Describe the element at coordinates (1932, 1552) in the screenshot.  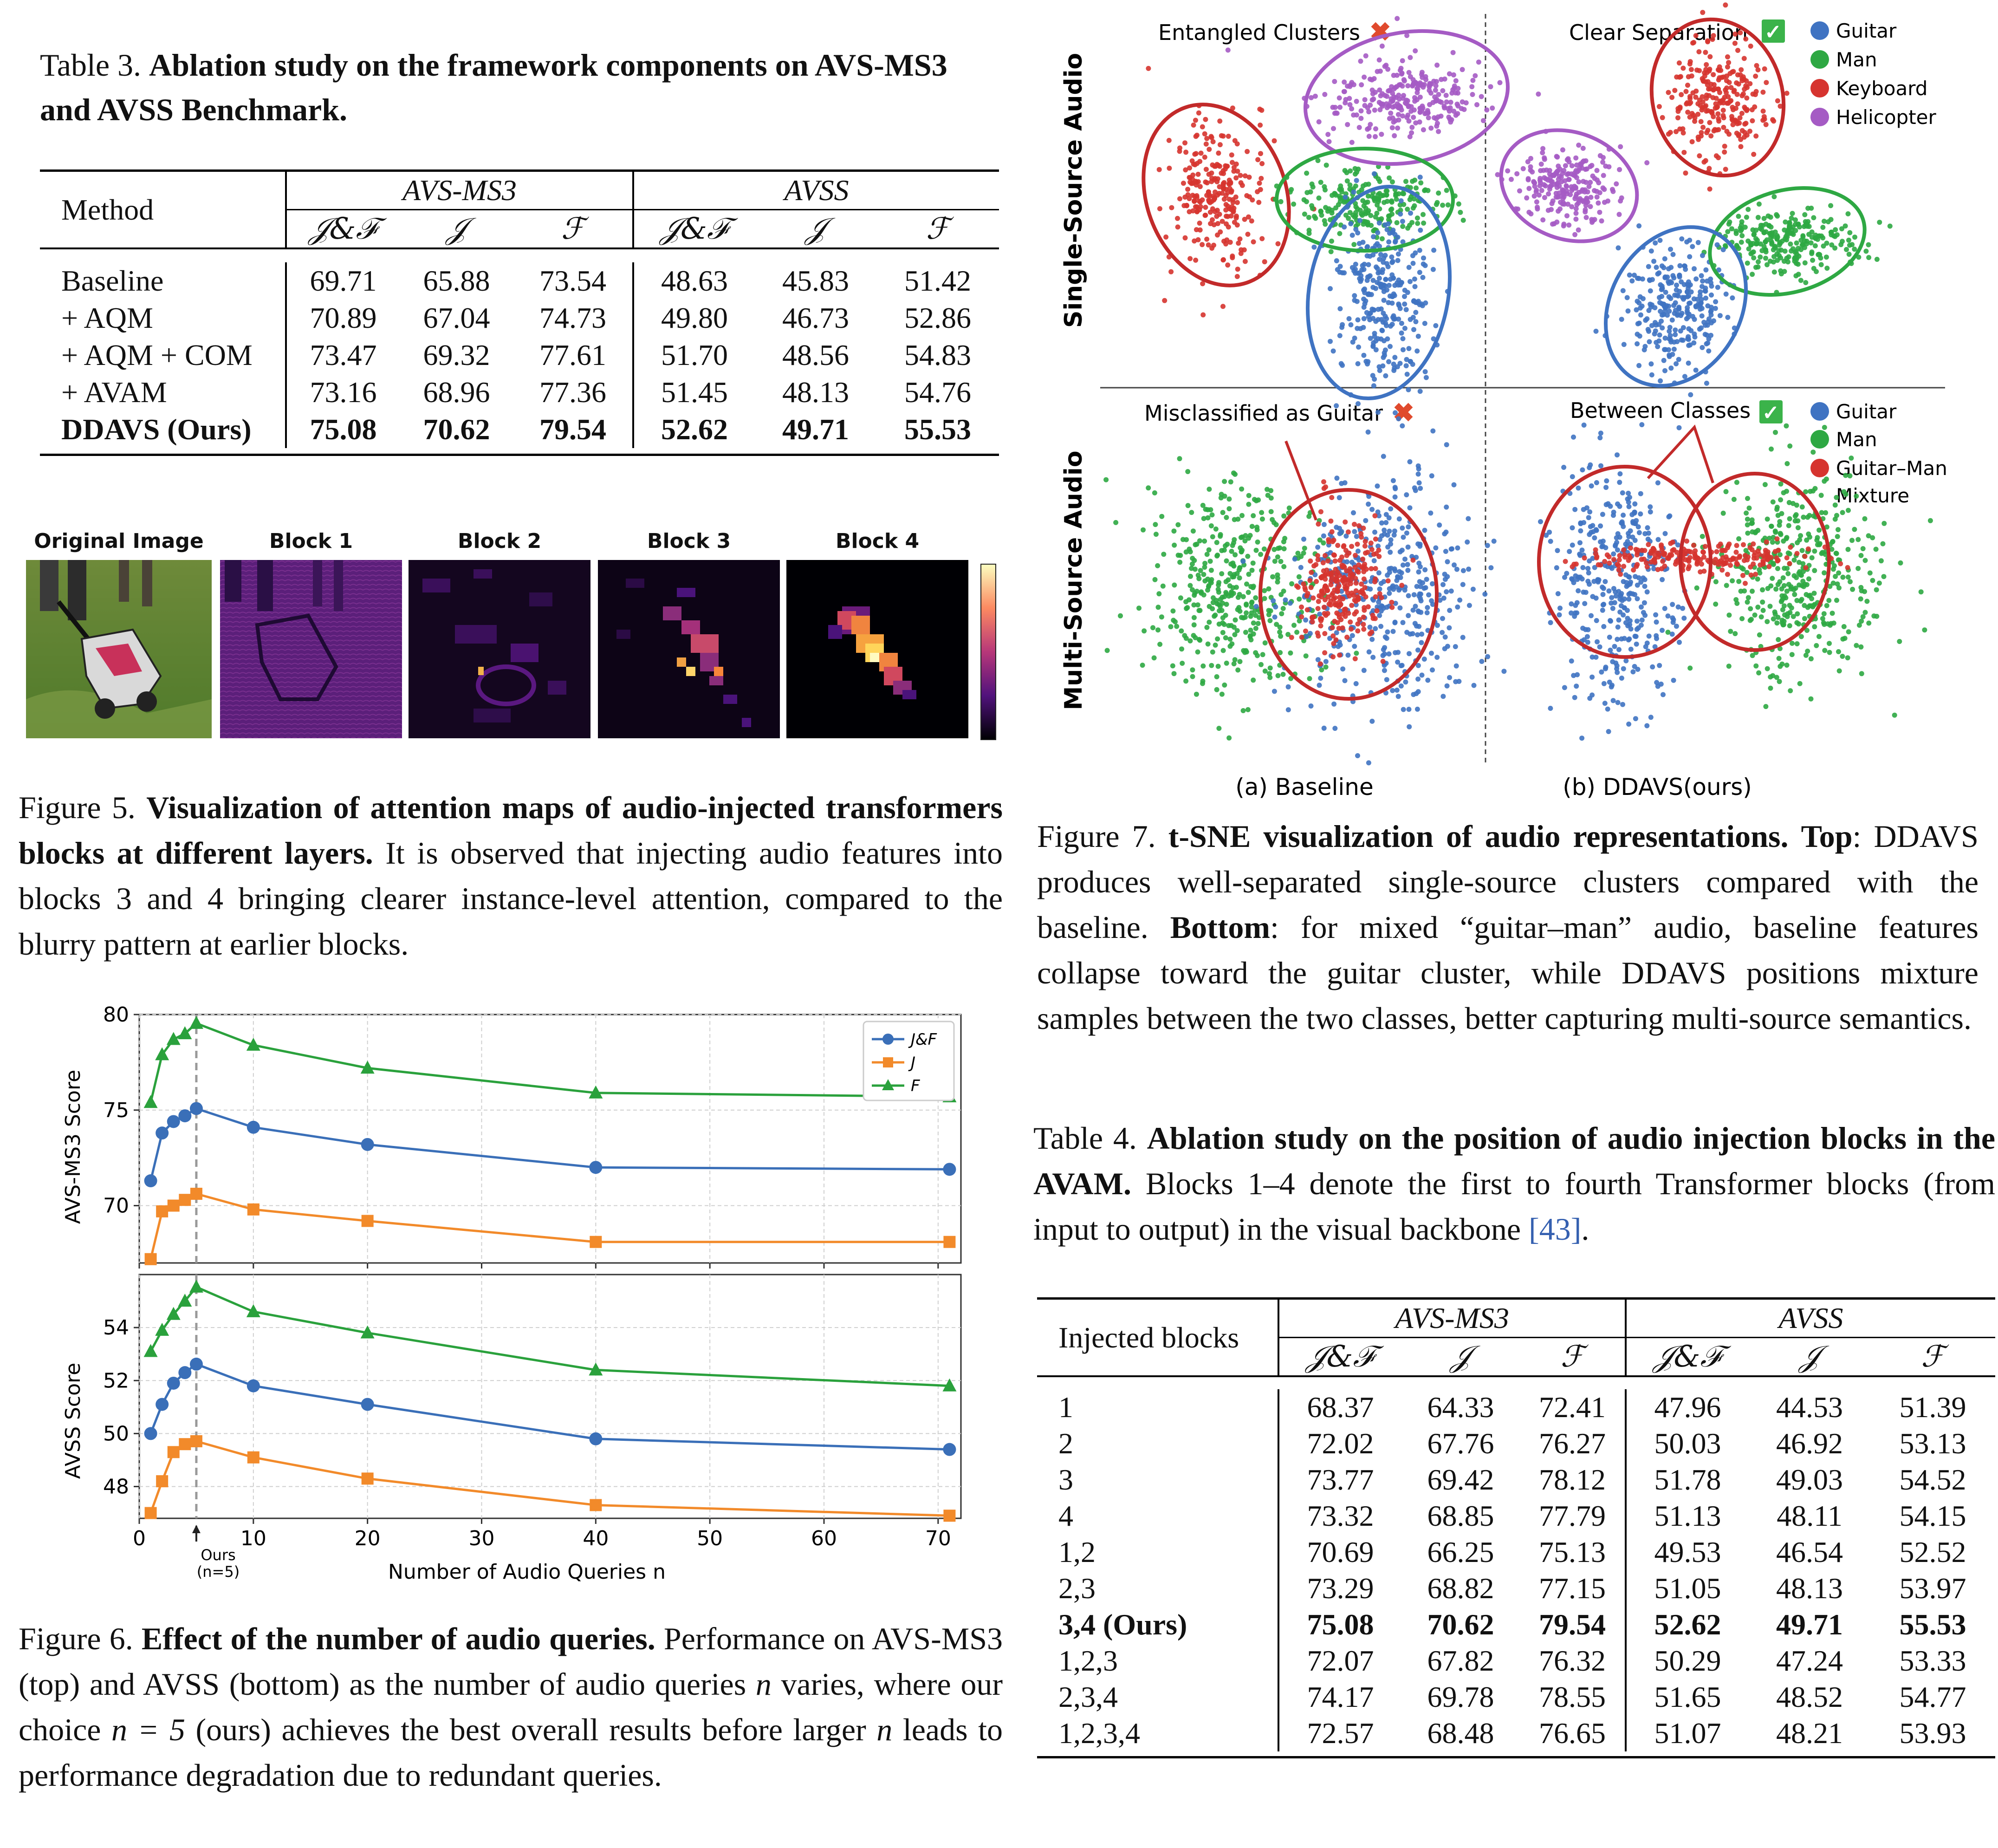
I see `table-cell: 52.52` at that location.